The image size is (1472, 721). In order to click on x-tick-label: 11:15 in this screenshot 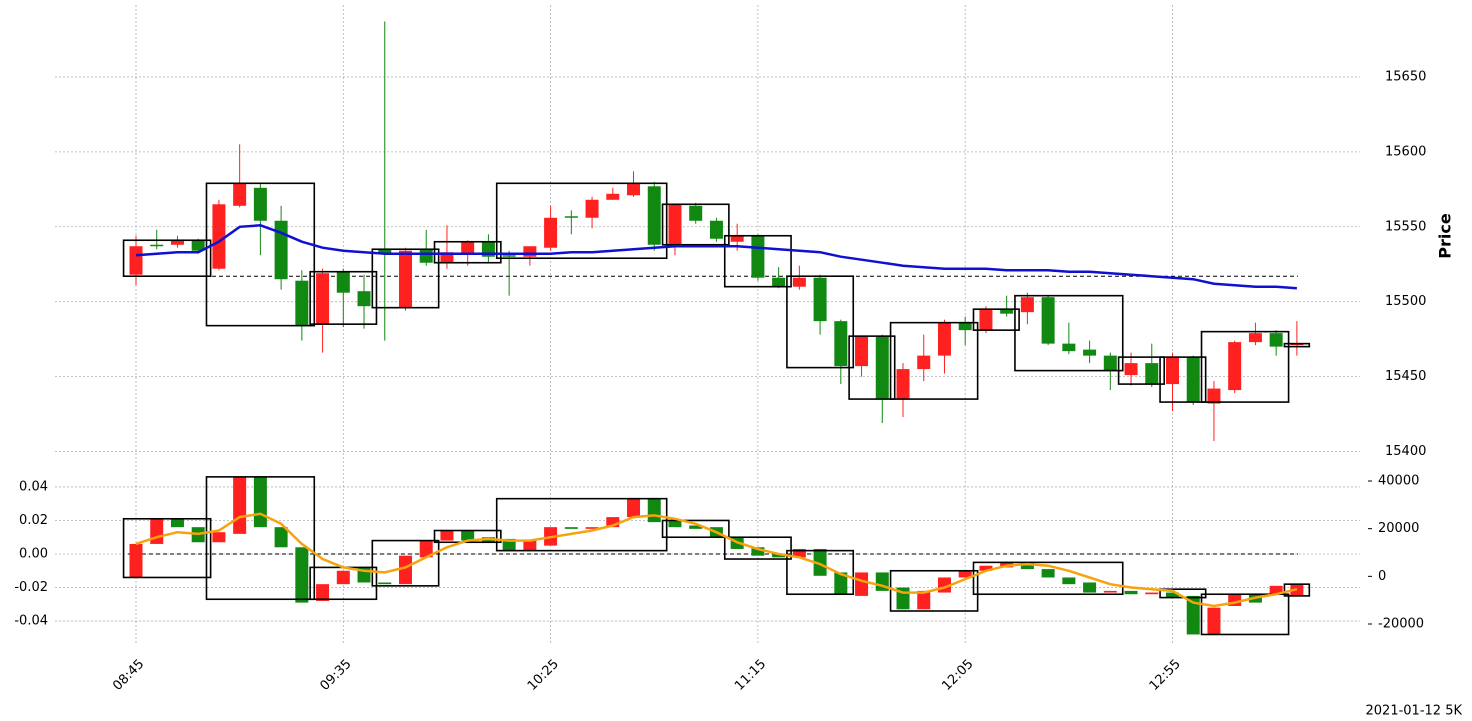, I will do `click(750, 675)`.